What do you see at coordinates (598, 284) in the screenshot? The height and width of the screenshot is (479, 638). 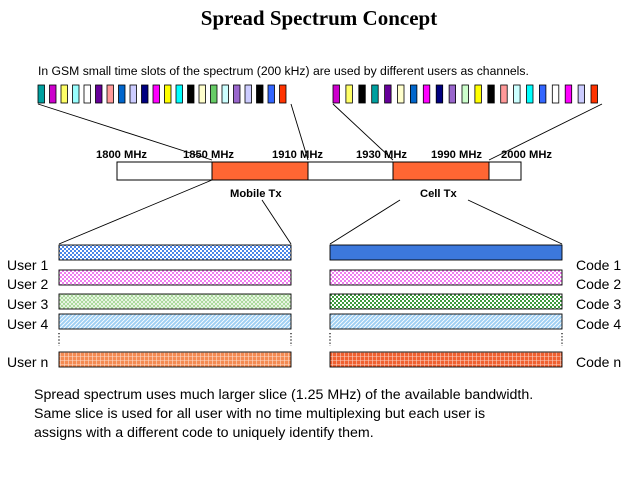 I see `code-label-2: Code 2` at bounding box center [598, 284].